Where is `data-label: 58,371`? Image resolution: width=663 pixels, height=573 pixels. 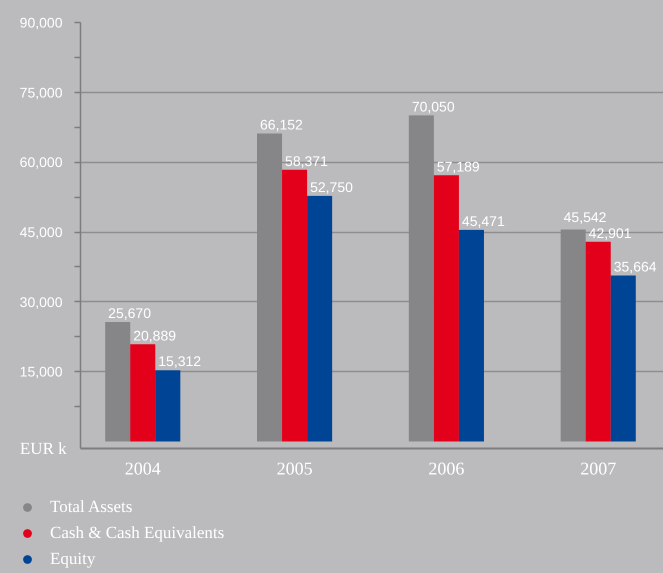
data-label: 58,371 is located at coordinates (306, 160).